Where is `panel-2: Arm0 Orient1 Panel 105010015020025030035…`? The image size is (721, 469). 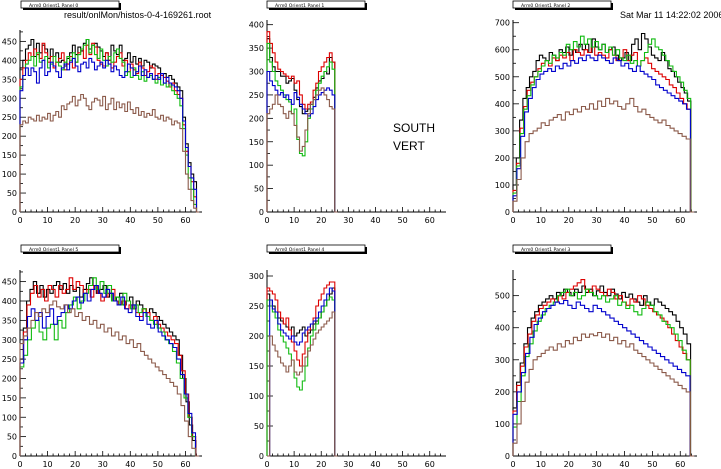
panel-2: Arm0 Orient1 Panel 105010015020025030035… is located at coordinates (347, 112).